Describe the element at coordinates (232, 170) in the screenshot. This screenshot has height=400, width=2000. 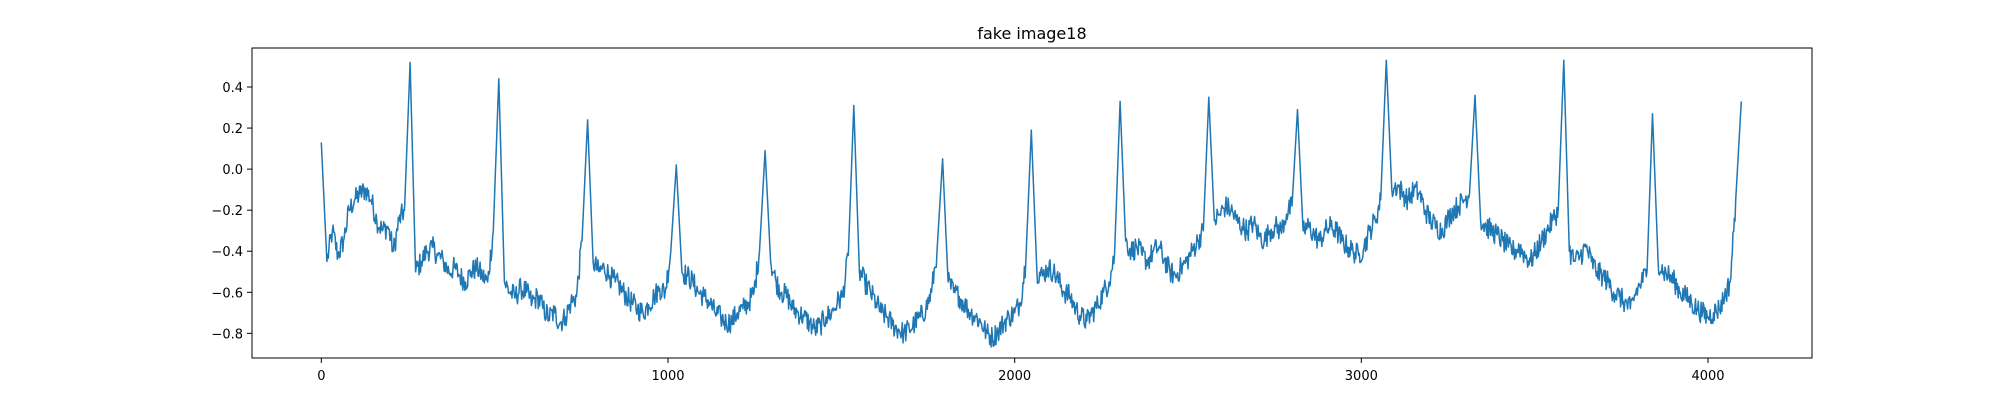
I see `y-tick-label: 0.0` at that location.